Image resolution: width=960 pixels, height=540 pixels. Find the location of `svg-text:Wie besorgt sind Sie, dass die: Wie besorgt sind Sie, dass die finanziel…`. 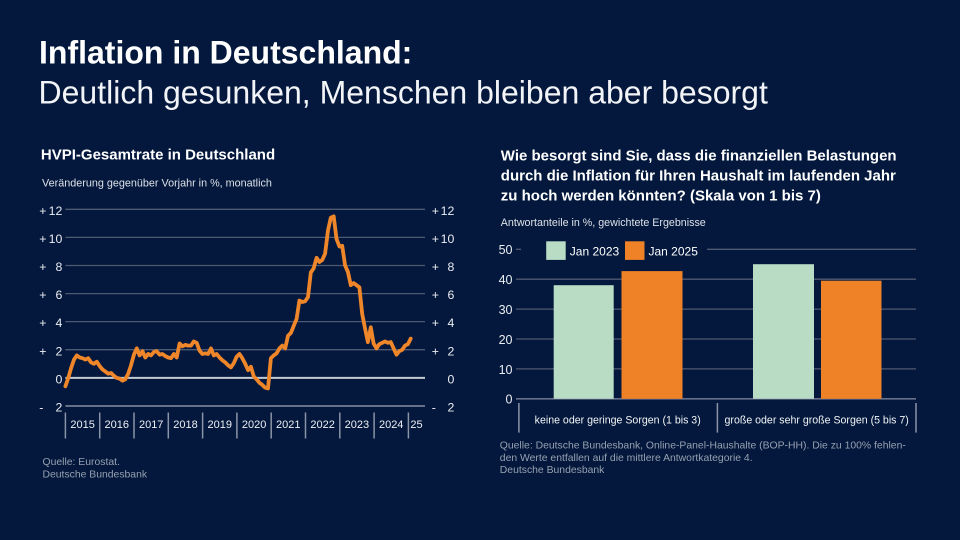

svg-text:Wie besorgt sind Sie, dass die: Wie besorgt sind Sie, dass die finanziel… is located at coordinates (699, 156).